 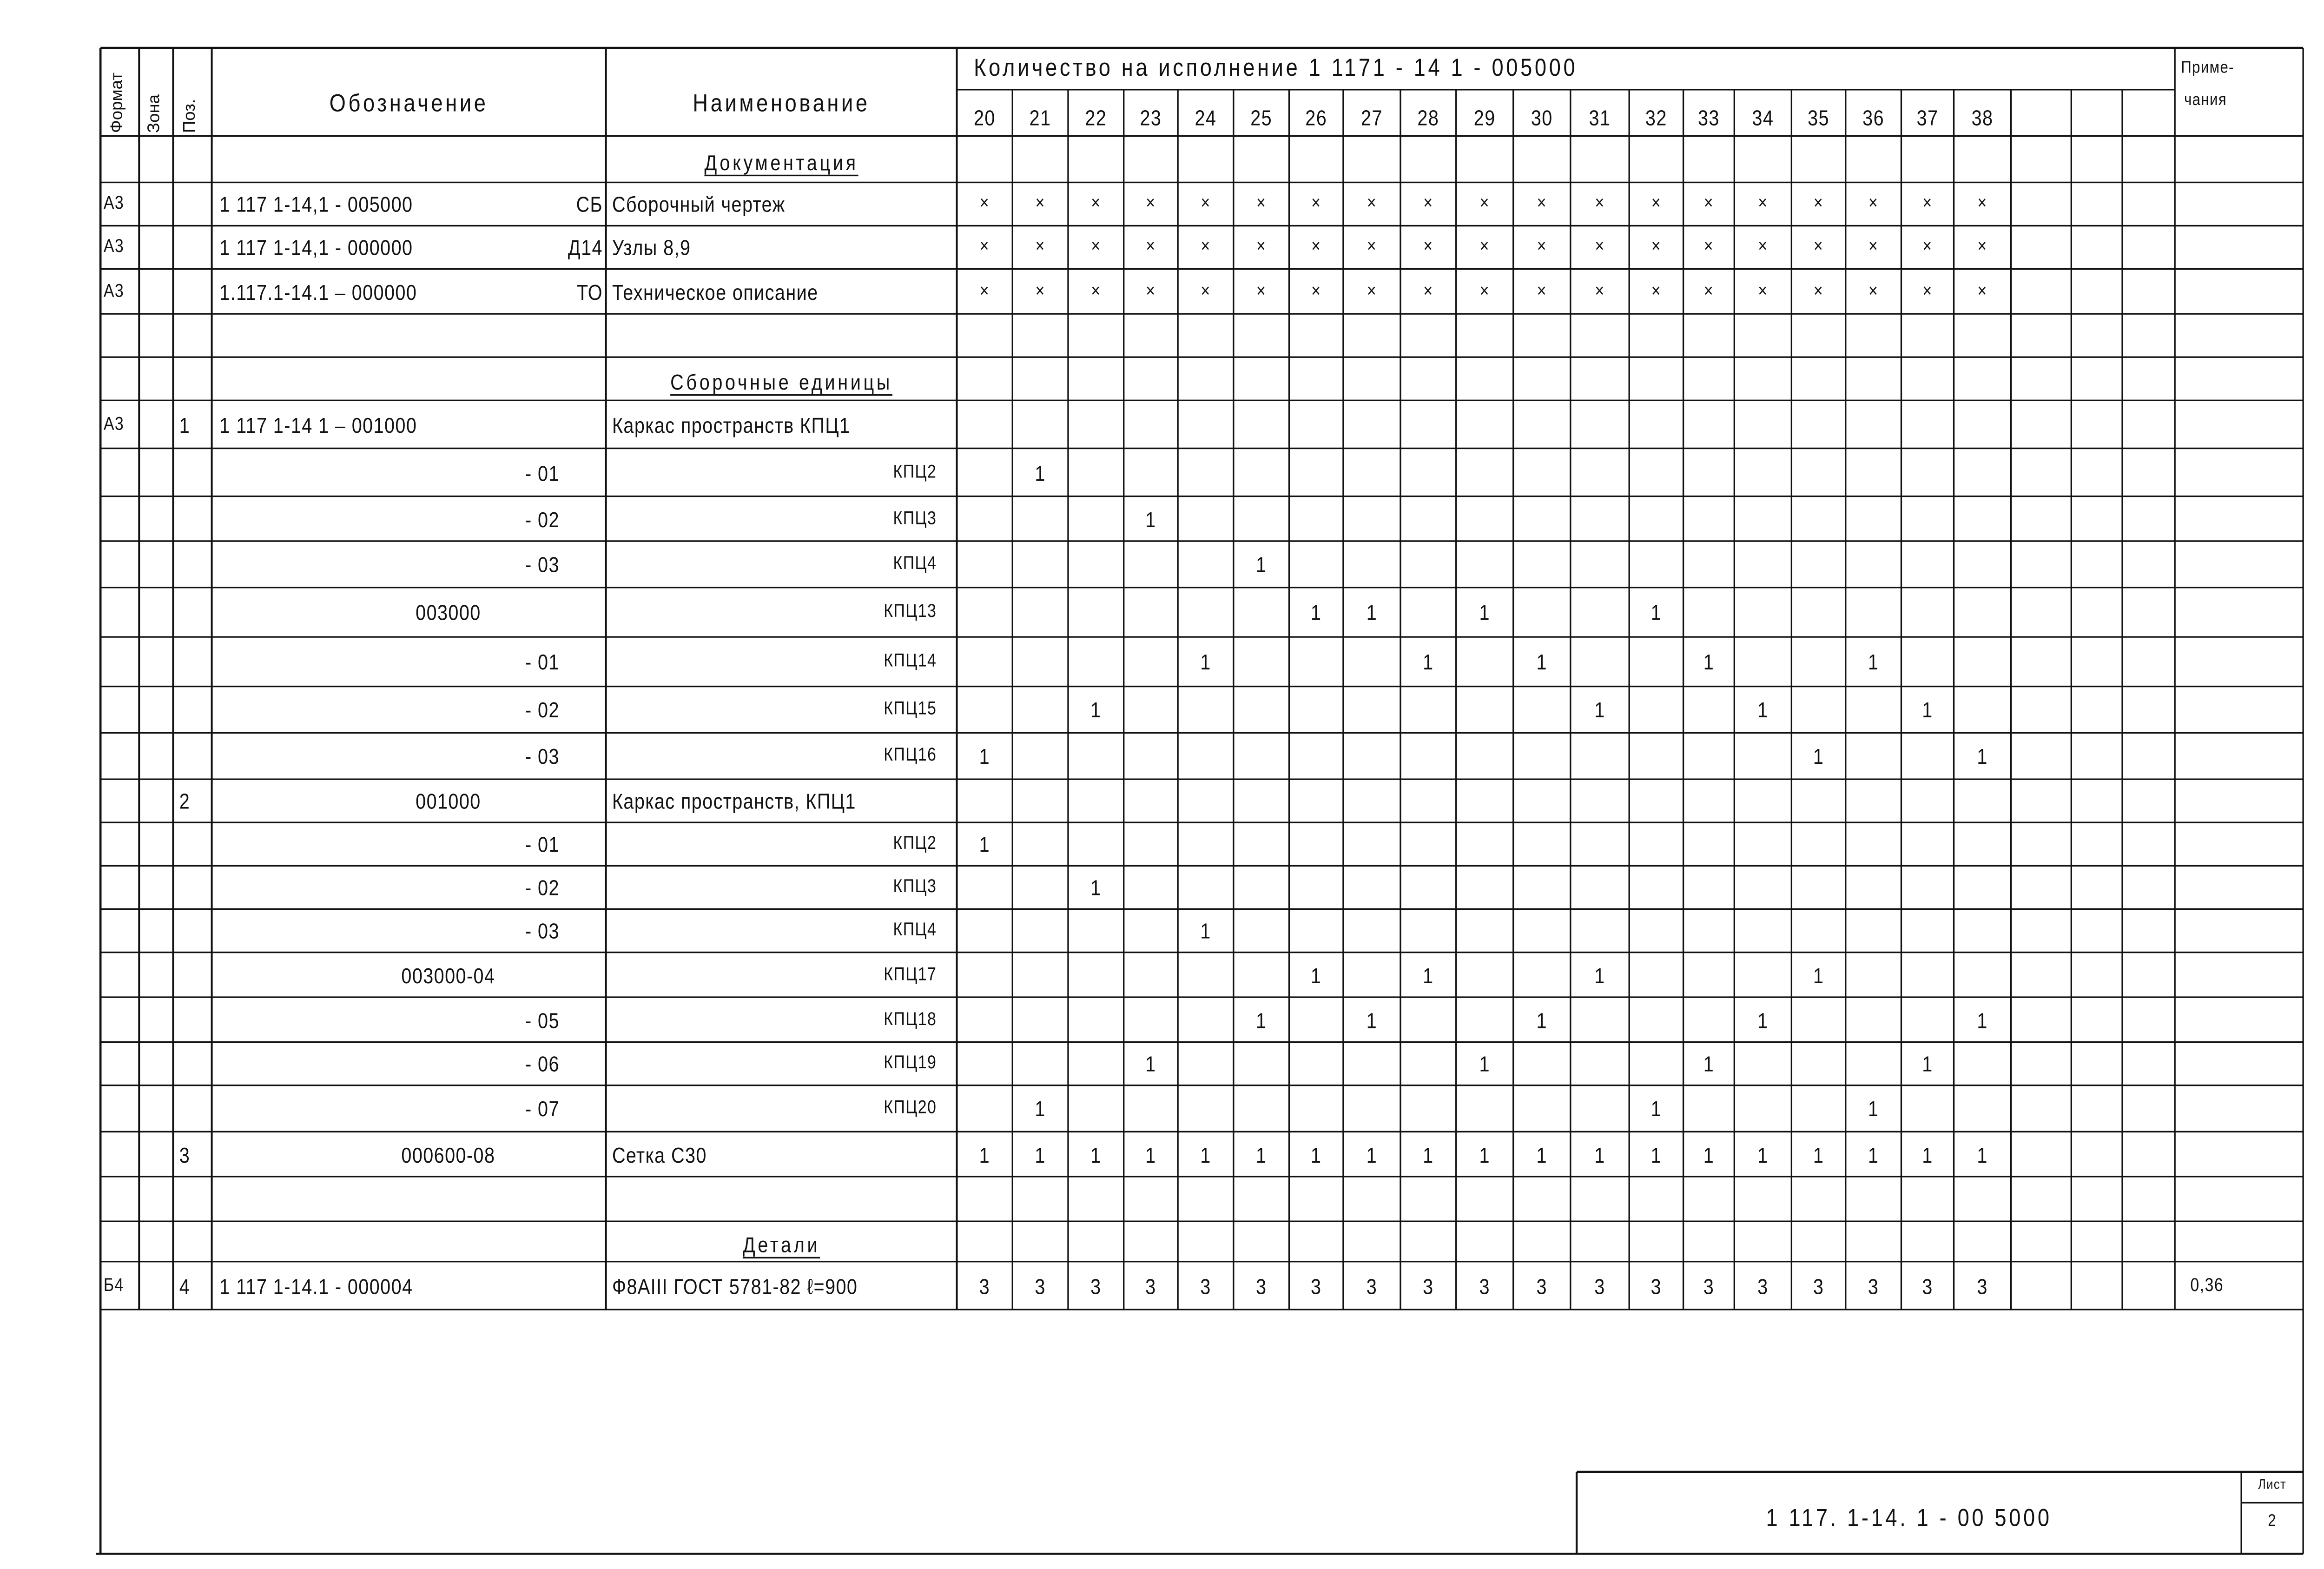 What do you see at coordinates (1542, 117) in the screenshot?
I see `qty-column-header: 30` at bounding box center [1542, 117].